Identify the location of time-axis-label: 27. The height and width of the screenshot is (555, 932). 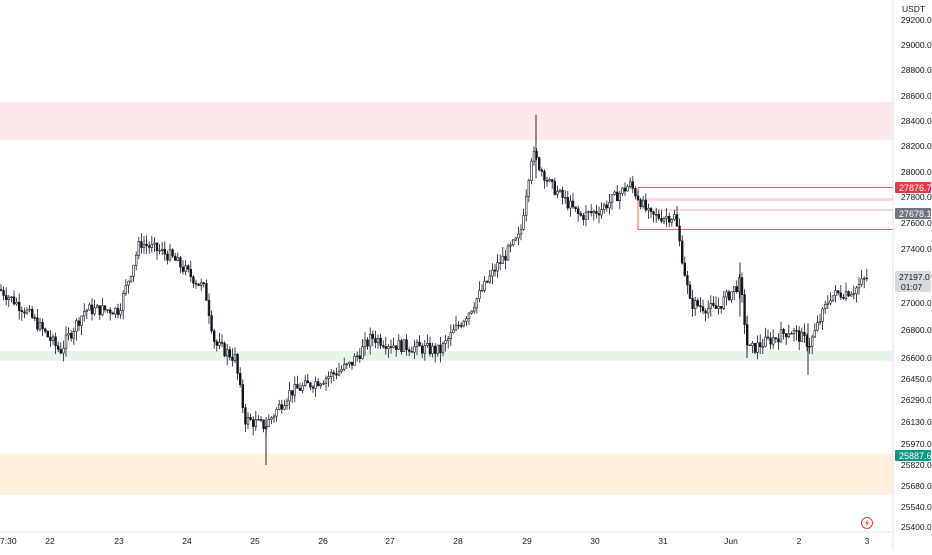
(390, 541).